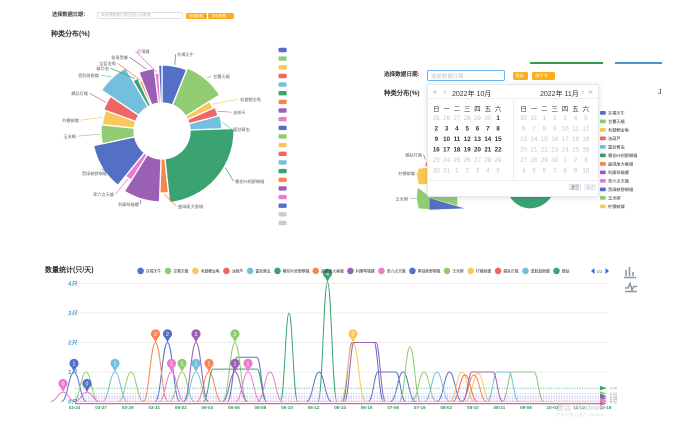  Describe the element at coordinates (534, 139) in the screenshot. I see `svg-text: 14` at that location.